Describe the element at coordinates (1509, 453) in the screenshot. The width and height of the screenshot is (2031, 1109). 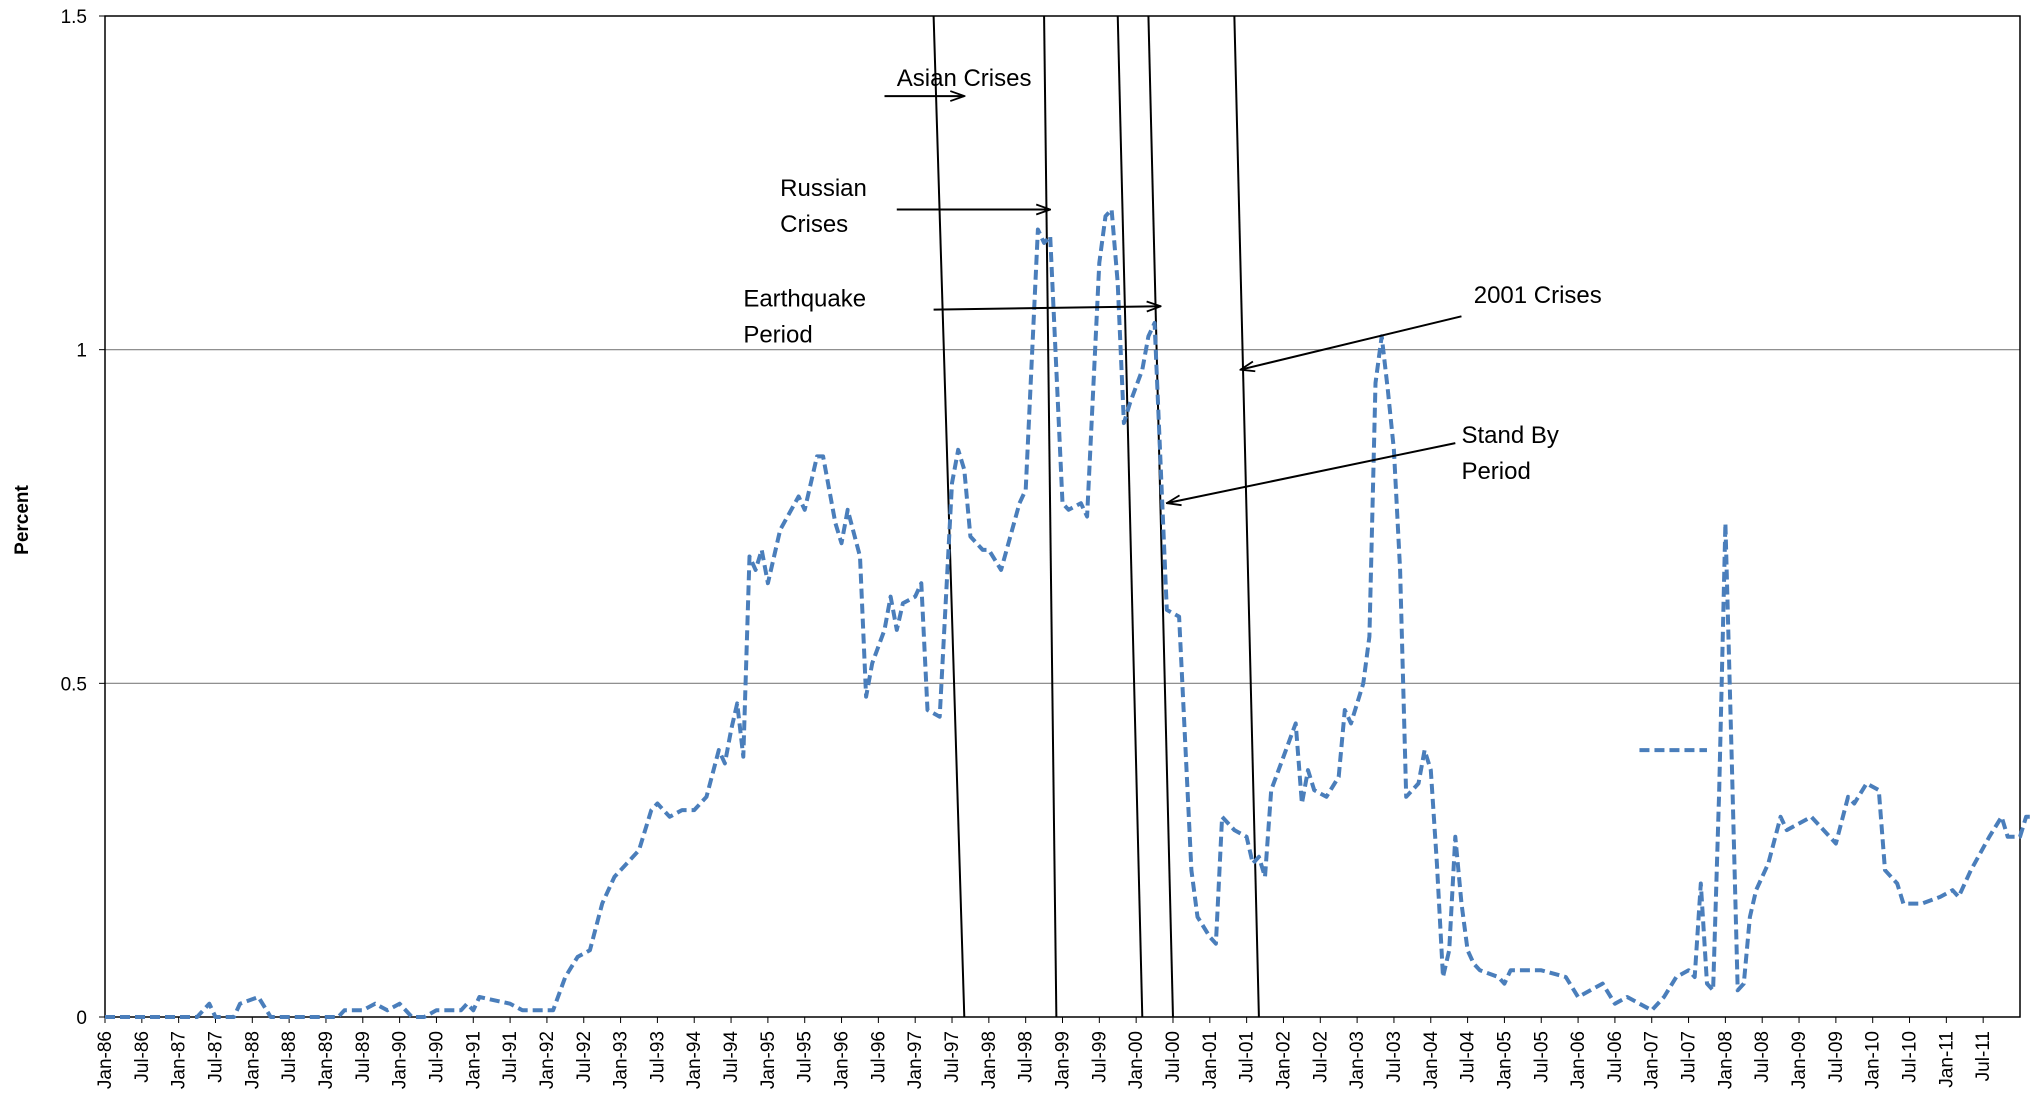
I see `annotation-label: Stand By Period` at that location.